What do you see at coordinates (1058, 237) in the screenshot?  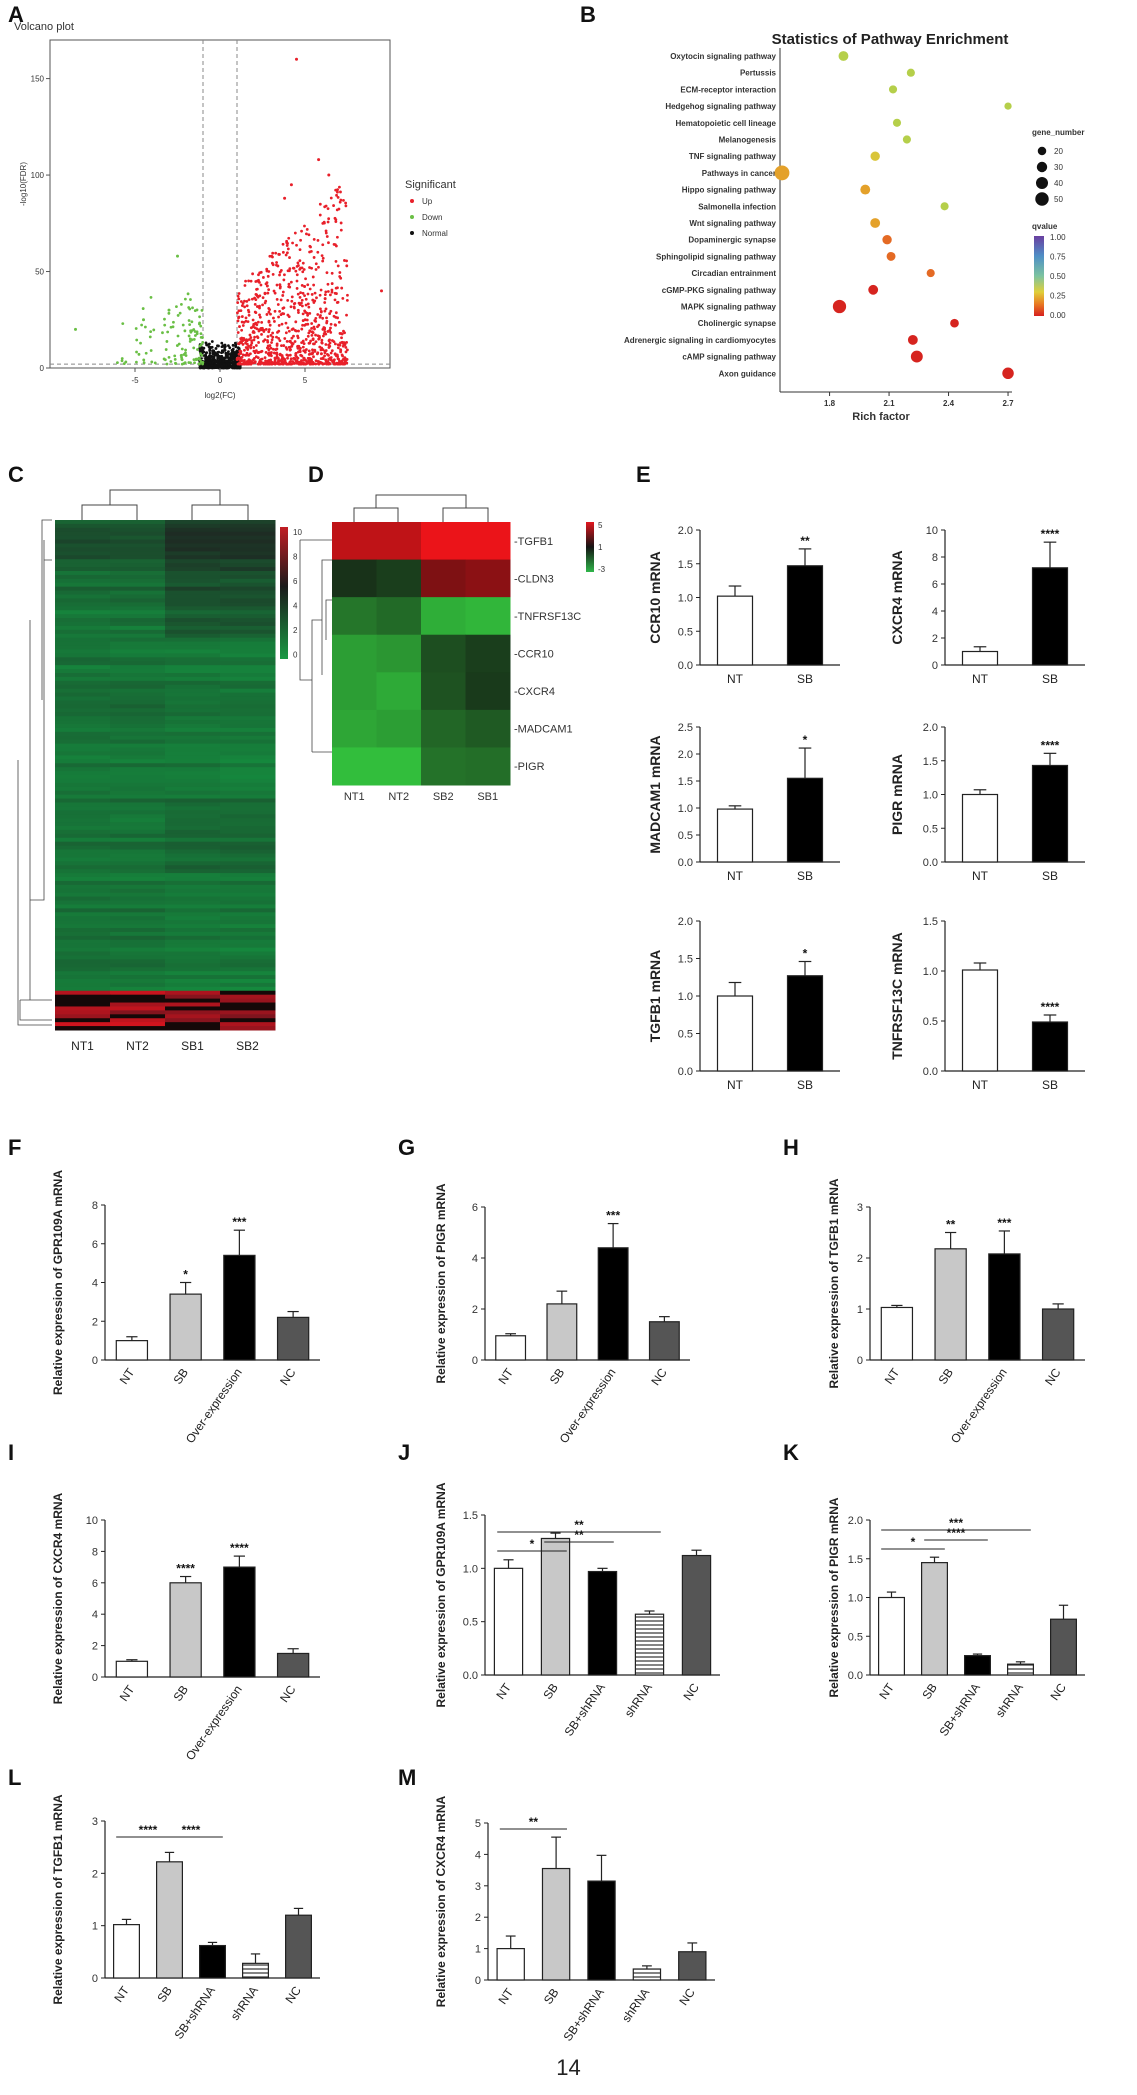 I see `color-legend-label: 1.00` at bounding box center [1058, 237].